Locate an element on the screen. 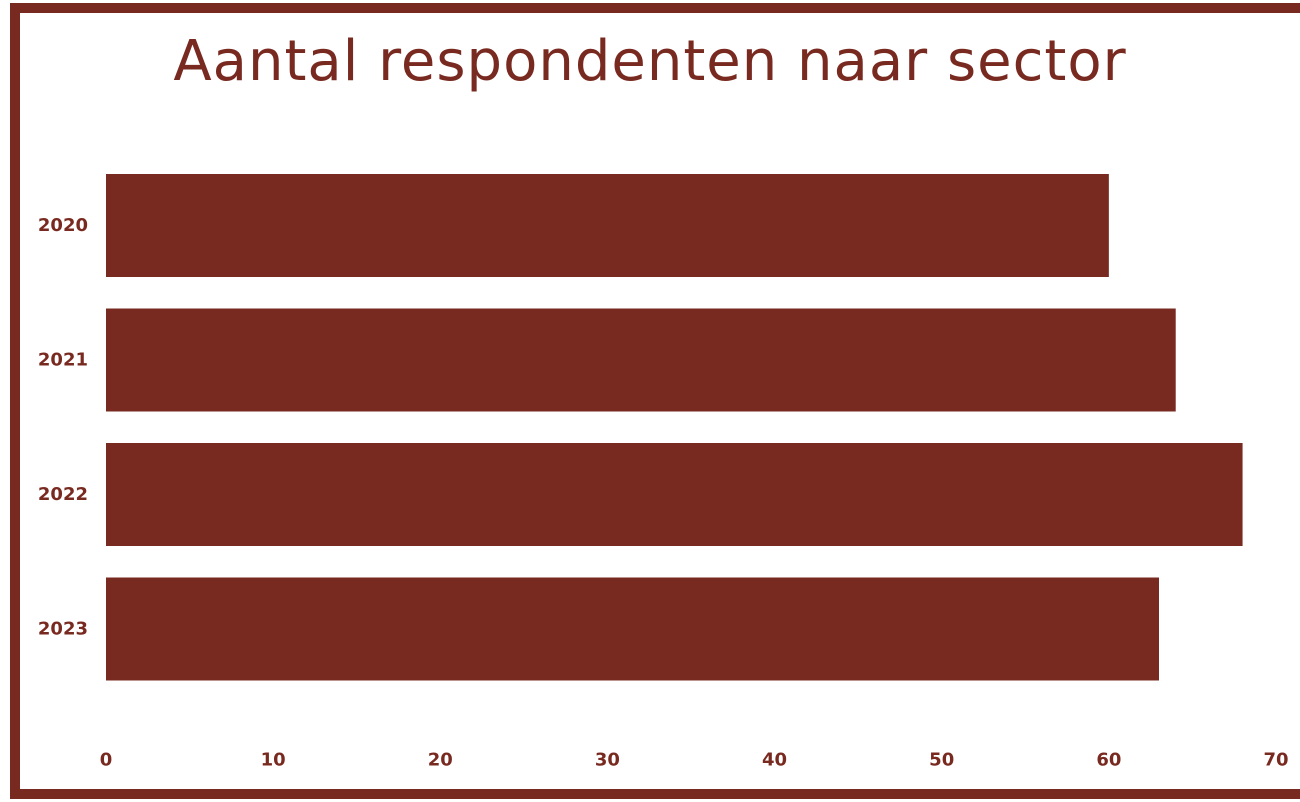 The height and width of the screenshot is (802, 1300). bar-2022 is located at coordinates (674, 494).